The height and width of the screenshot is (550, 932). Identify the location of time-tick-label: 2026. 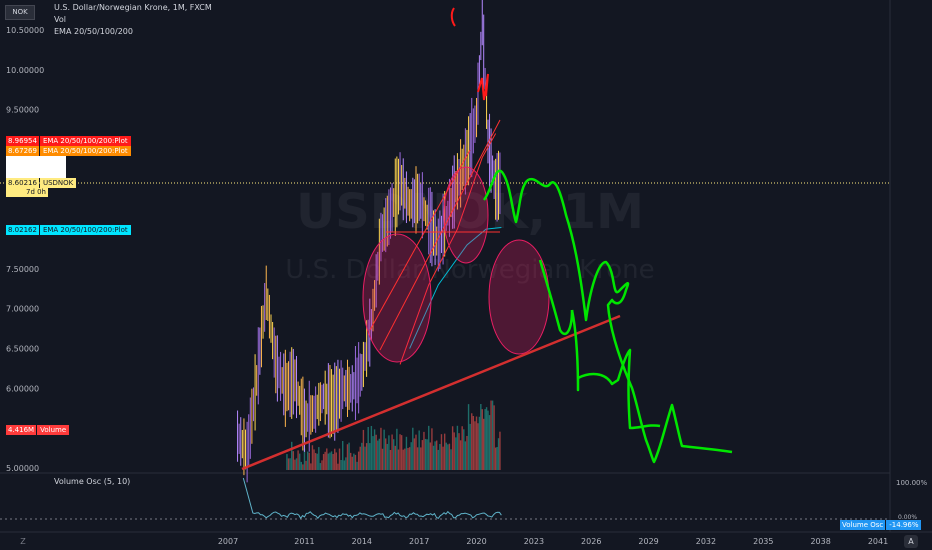
(591, 541).